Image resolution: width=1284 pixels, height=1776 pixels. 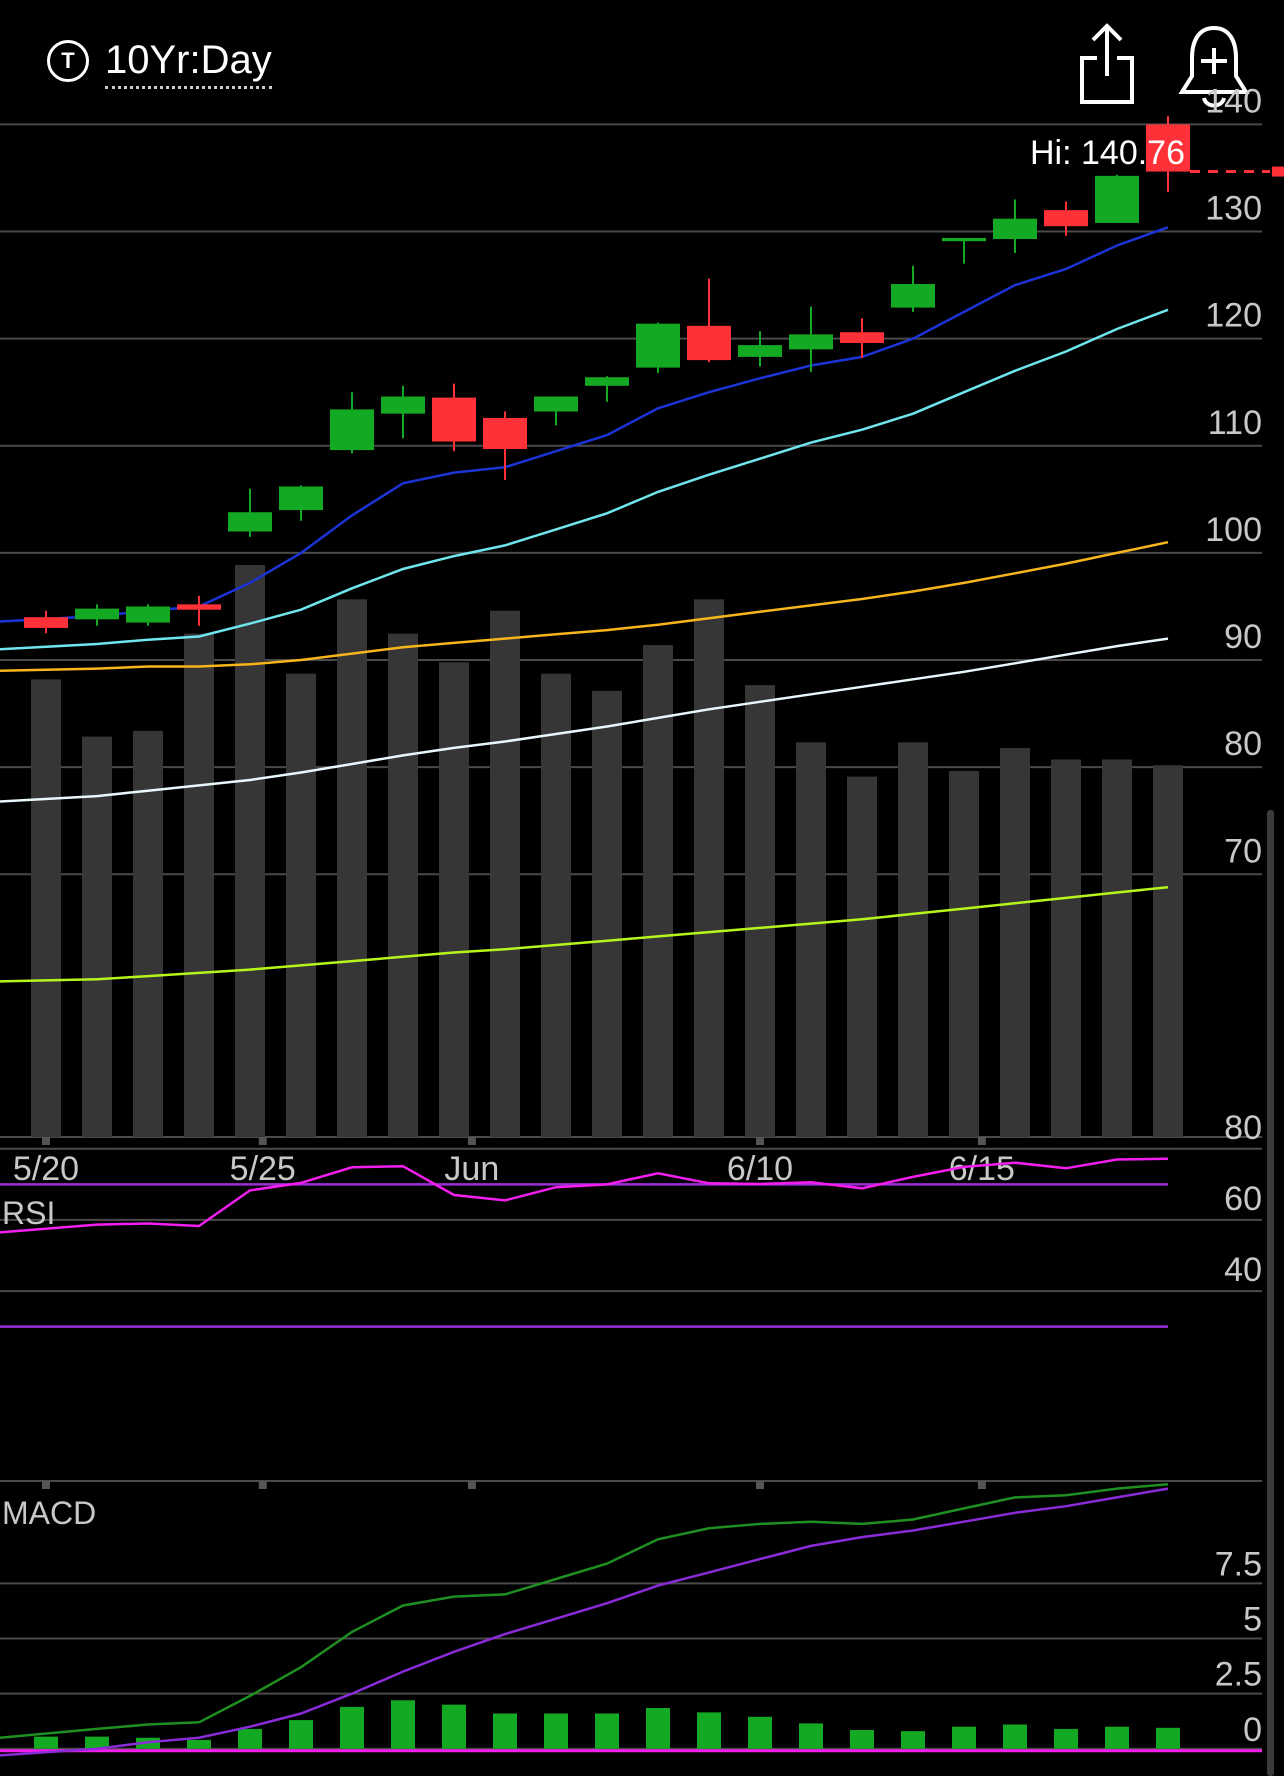 What do you see at coordinates (760, 1169) in the screenshot?
I see `date-tick-label: 6/10` at bounding box center [760, 1169].